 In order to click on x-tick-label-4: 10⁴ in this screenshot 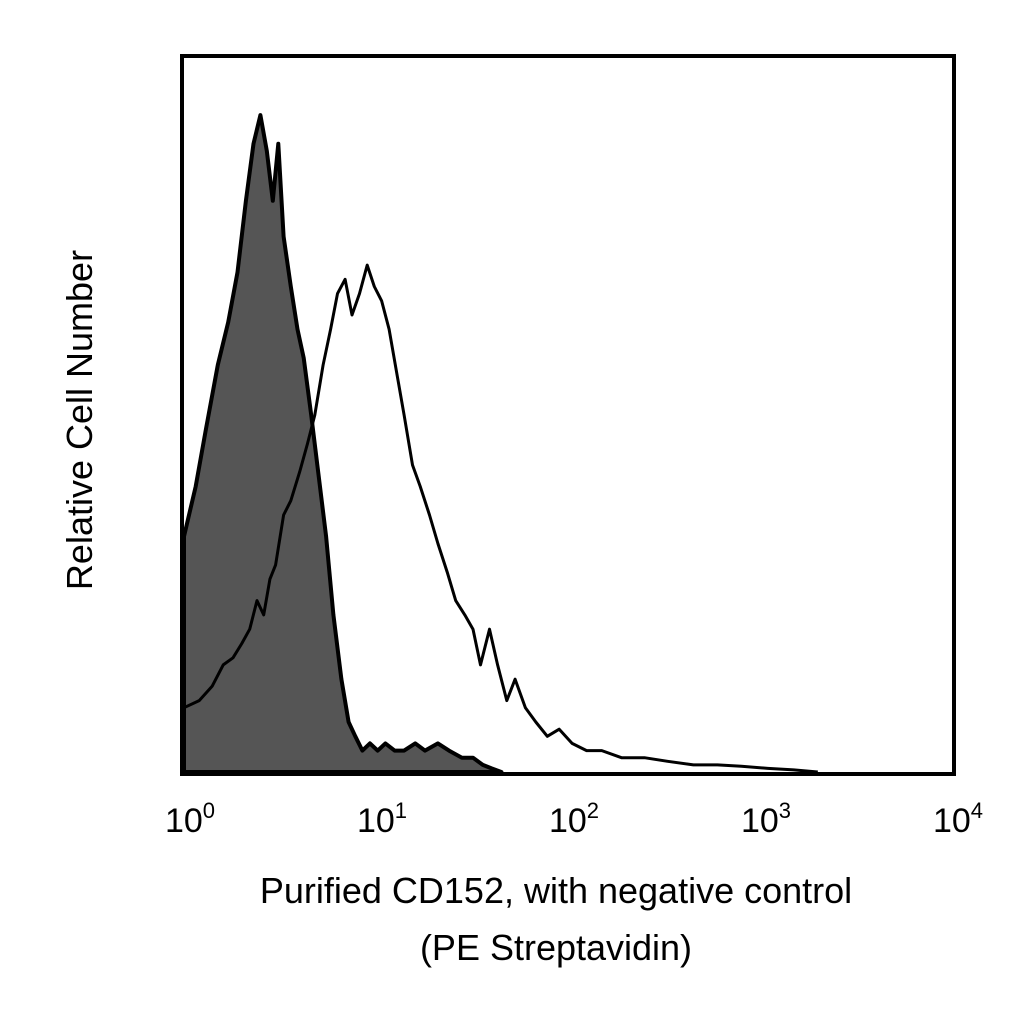, I will do `click(958, 819)`.